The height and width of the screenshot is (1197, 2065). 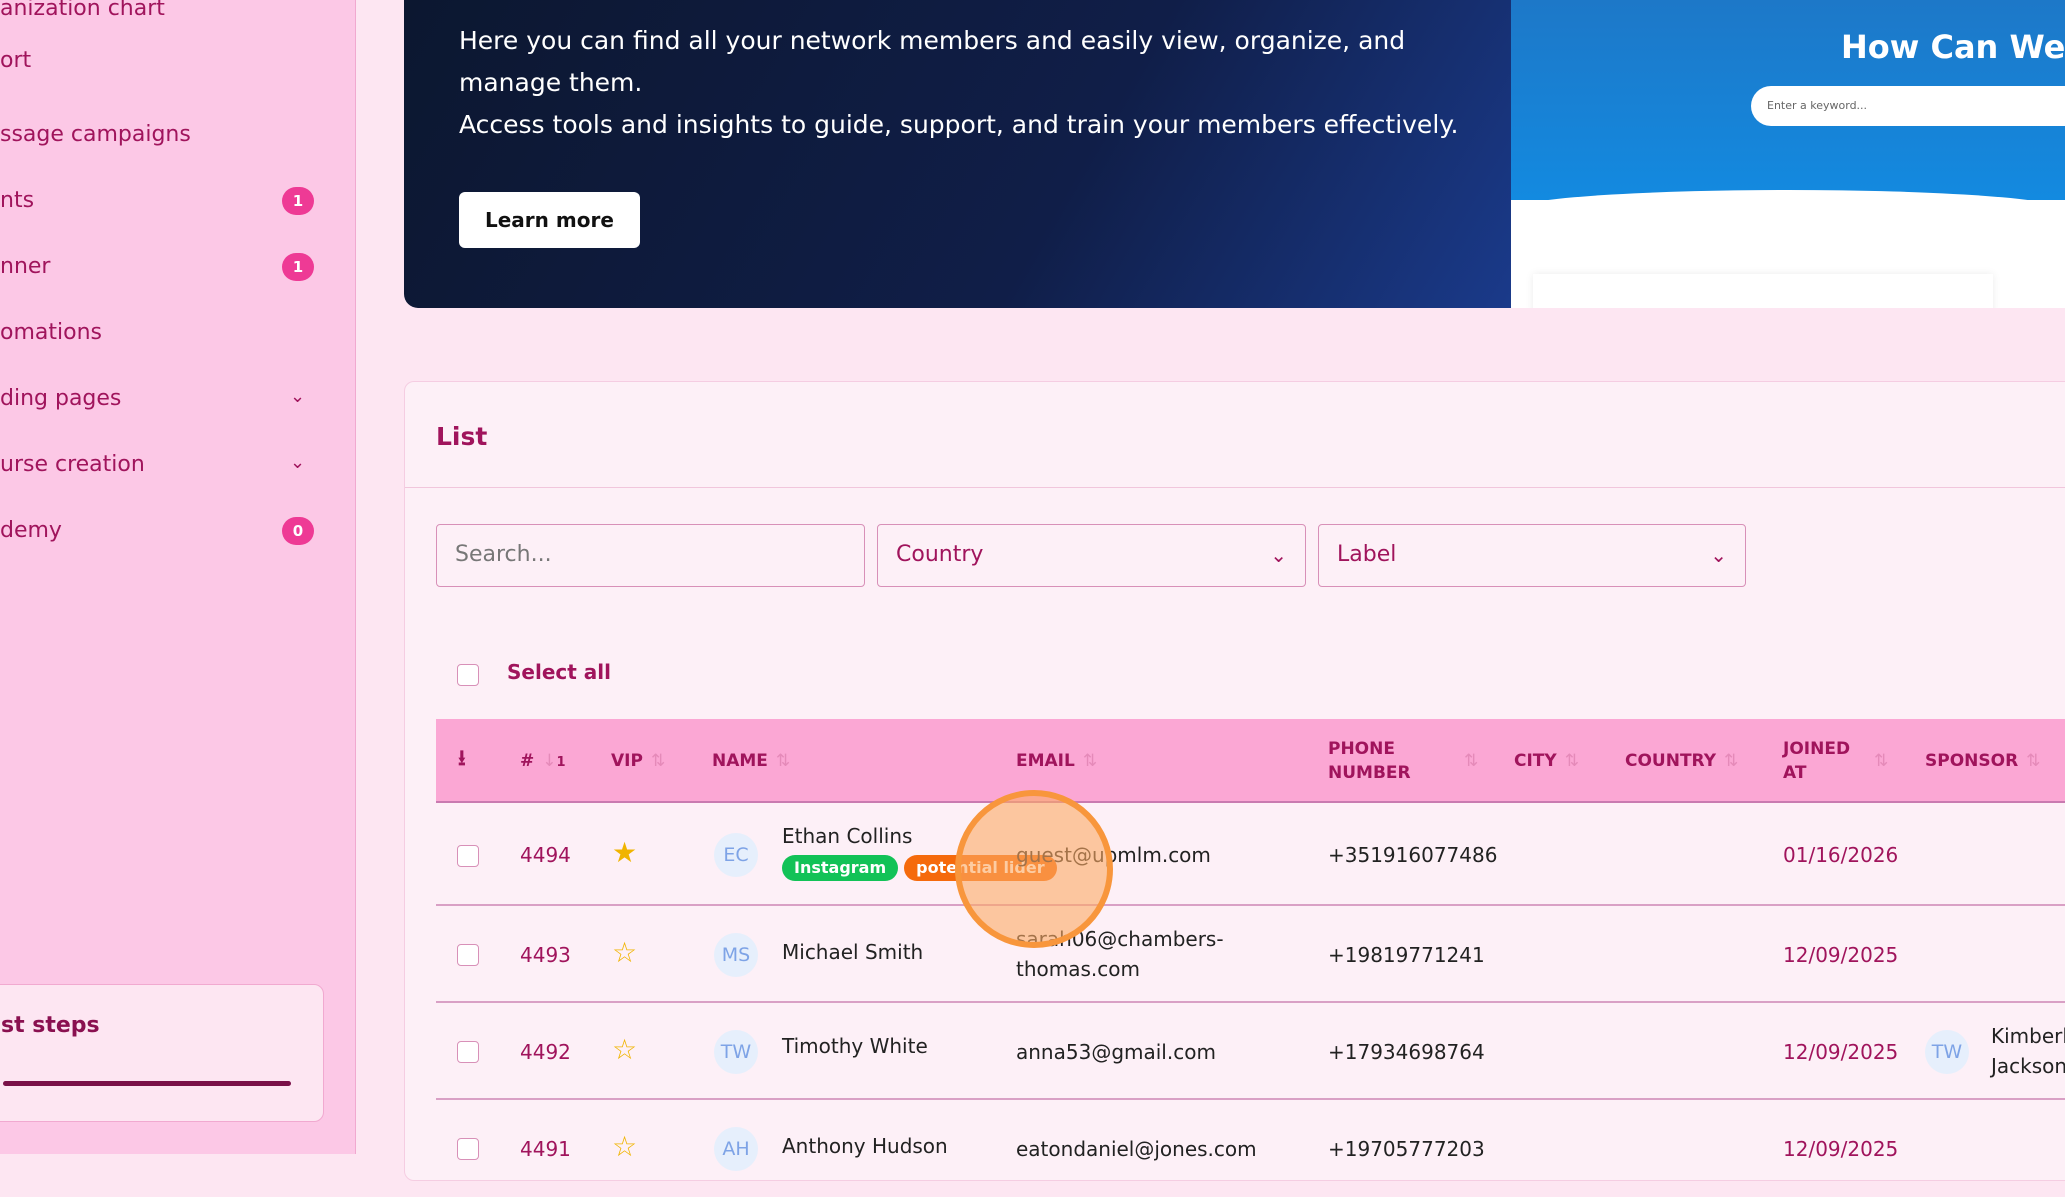 I want to click on export-icon: ⭳, so click(x=462, y=758).